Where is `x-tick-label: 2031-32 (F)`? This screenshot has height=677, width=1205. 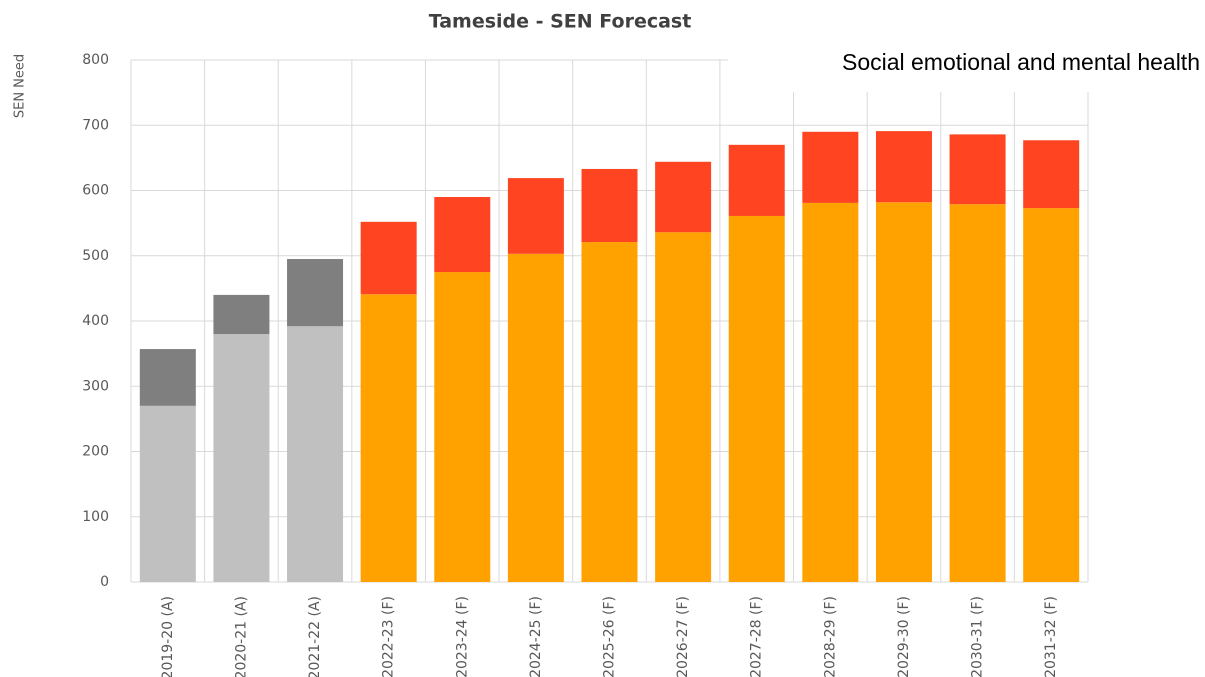
x-tick-label: 2031-32 (F) is located at coordinates (1051, 636).